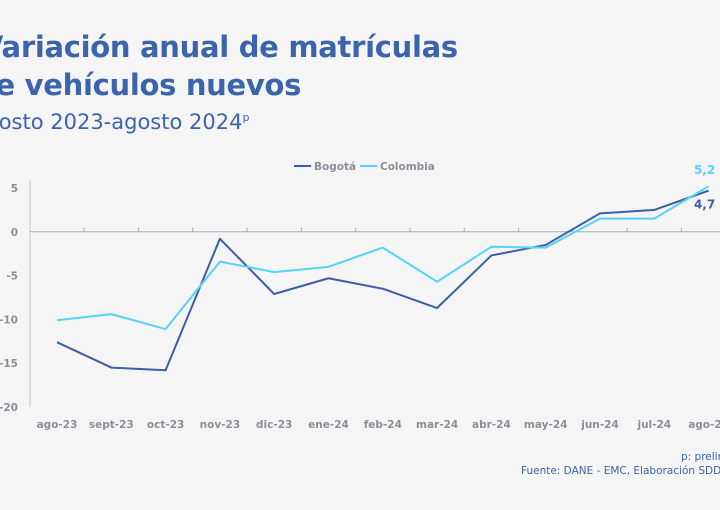 The image size is (720, 510). Describe the element at coordinates (165, 425) in the screenshot. I see `x-tick-label: oct-23` at that location.